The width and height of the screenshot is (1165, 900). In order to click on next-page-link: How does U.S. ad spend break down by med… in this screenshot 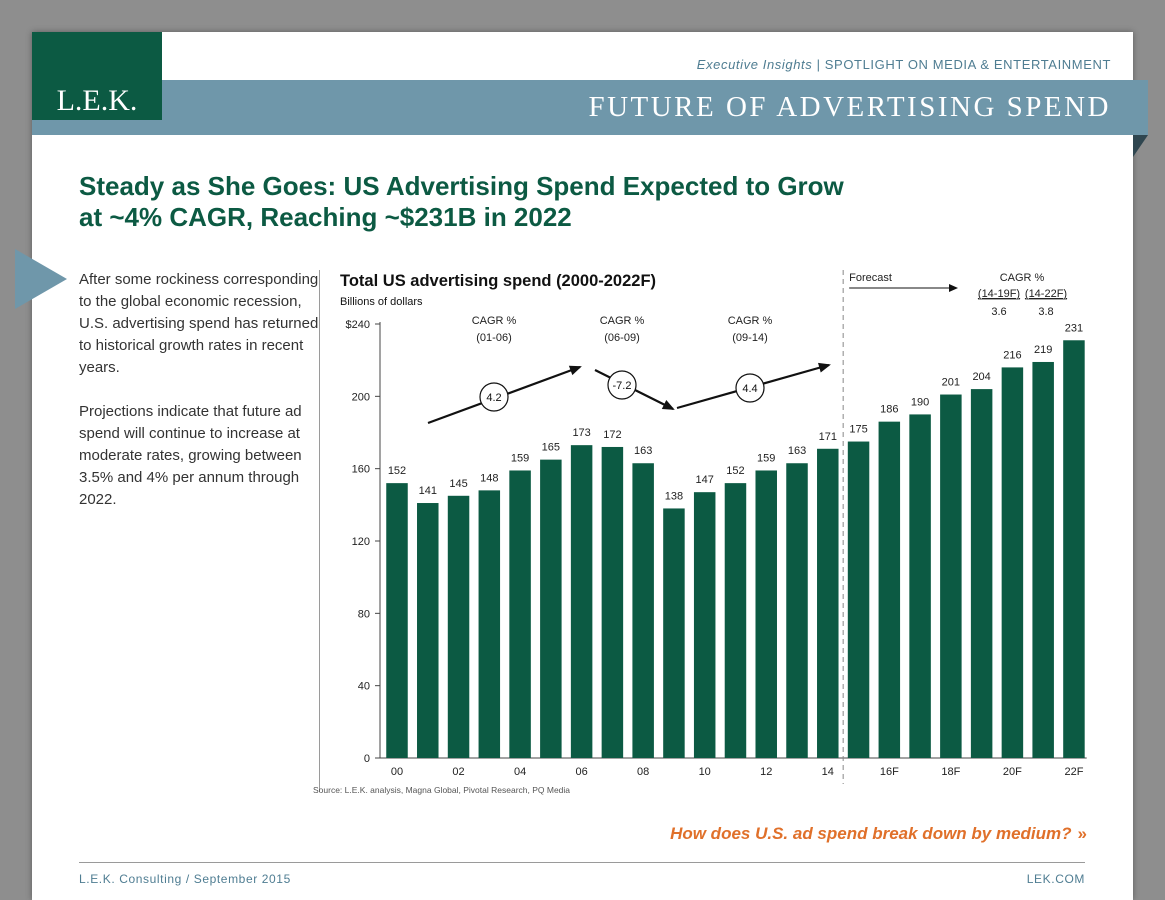, I will do `click(879, 834)`.